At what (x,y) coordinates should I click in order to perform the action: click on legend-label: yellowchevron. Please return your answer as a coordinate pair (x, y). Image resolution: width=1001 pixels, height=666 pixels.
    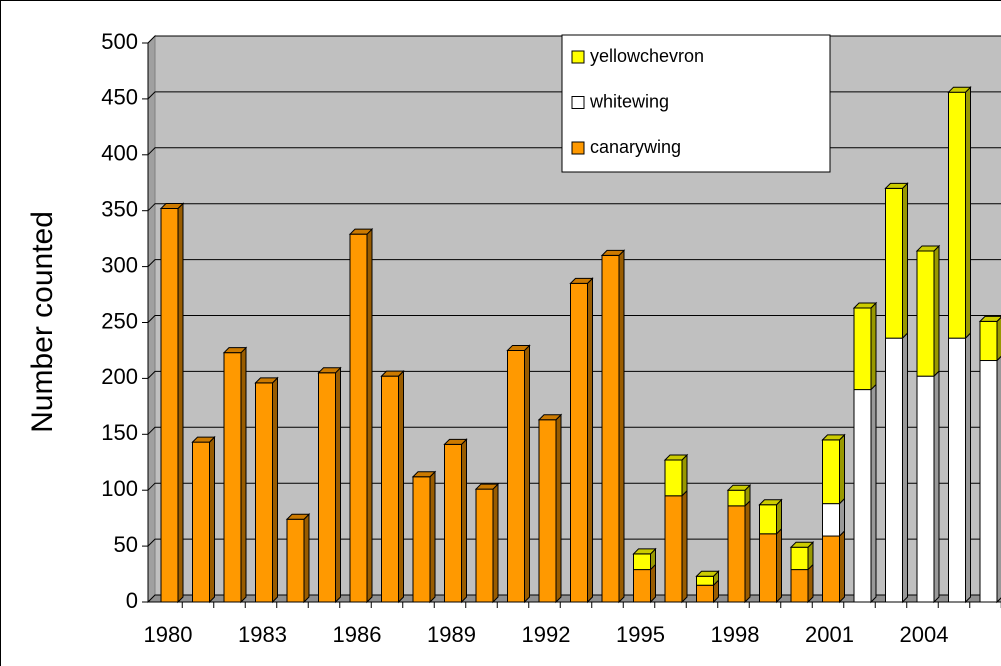
    Looking at the image, I should click on (647, 56).